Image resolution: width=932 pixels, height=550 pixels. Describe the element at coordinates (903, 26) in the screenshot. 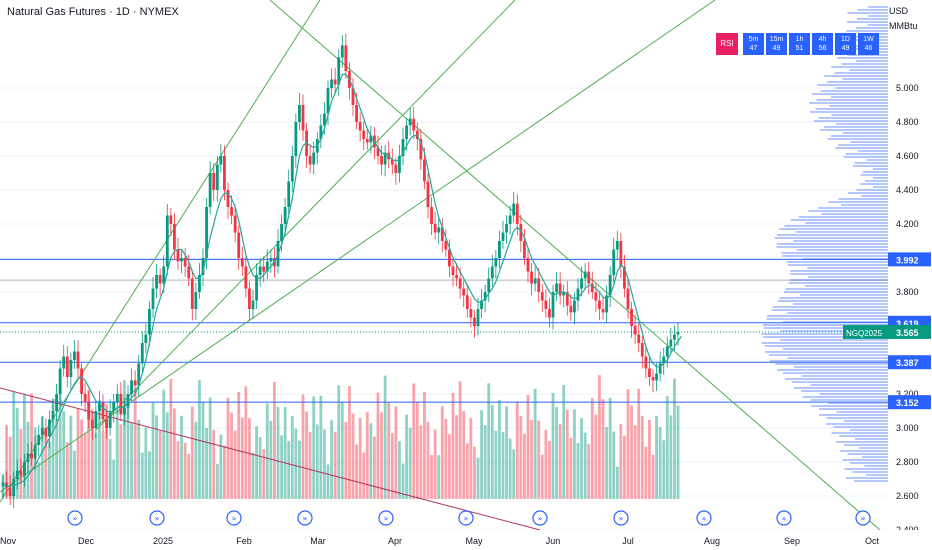

I see `unit-label: MMBtu` at that location.